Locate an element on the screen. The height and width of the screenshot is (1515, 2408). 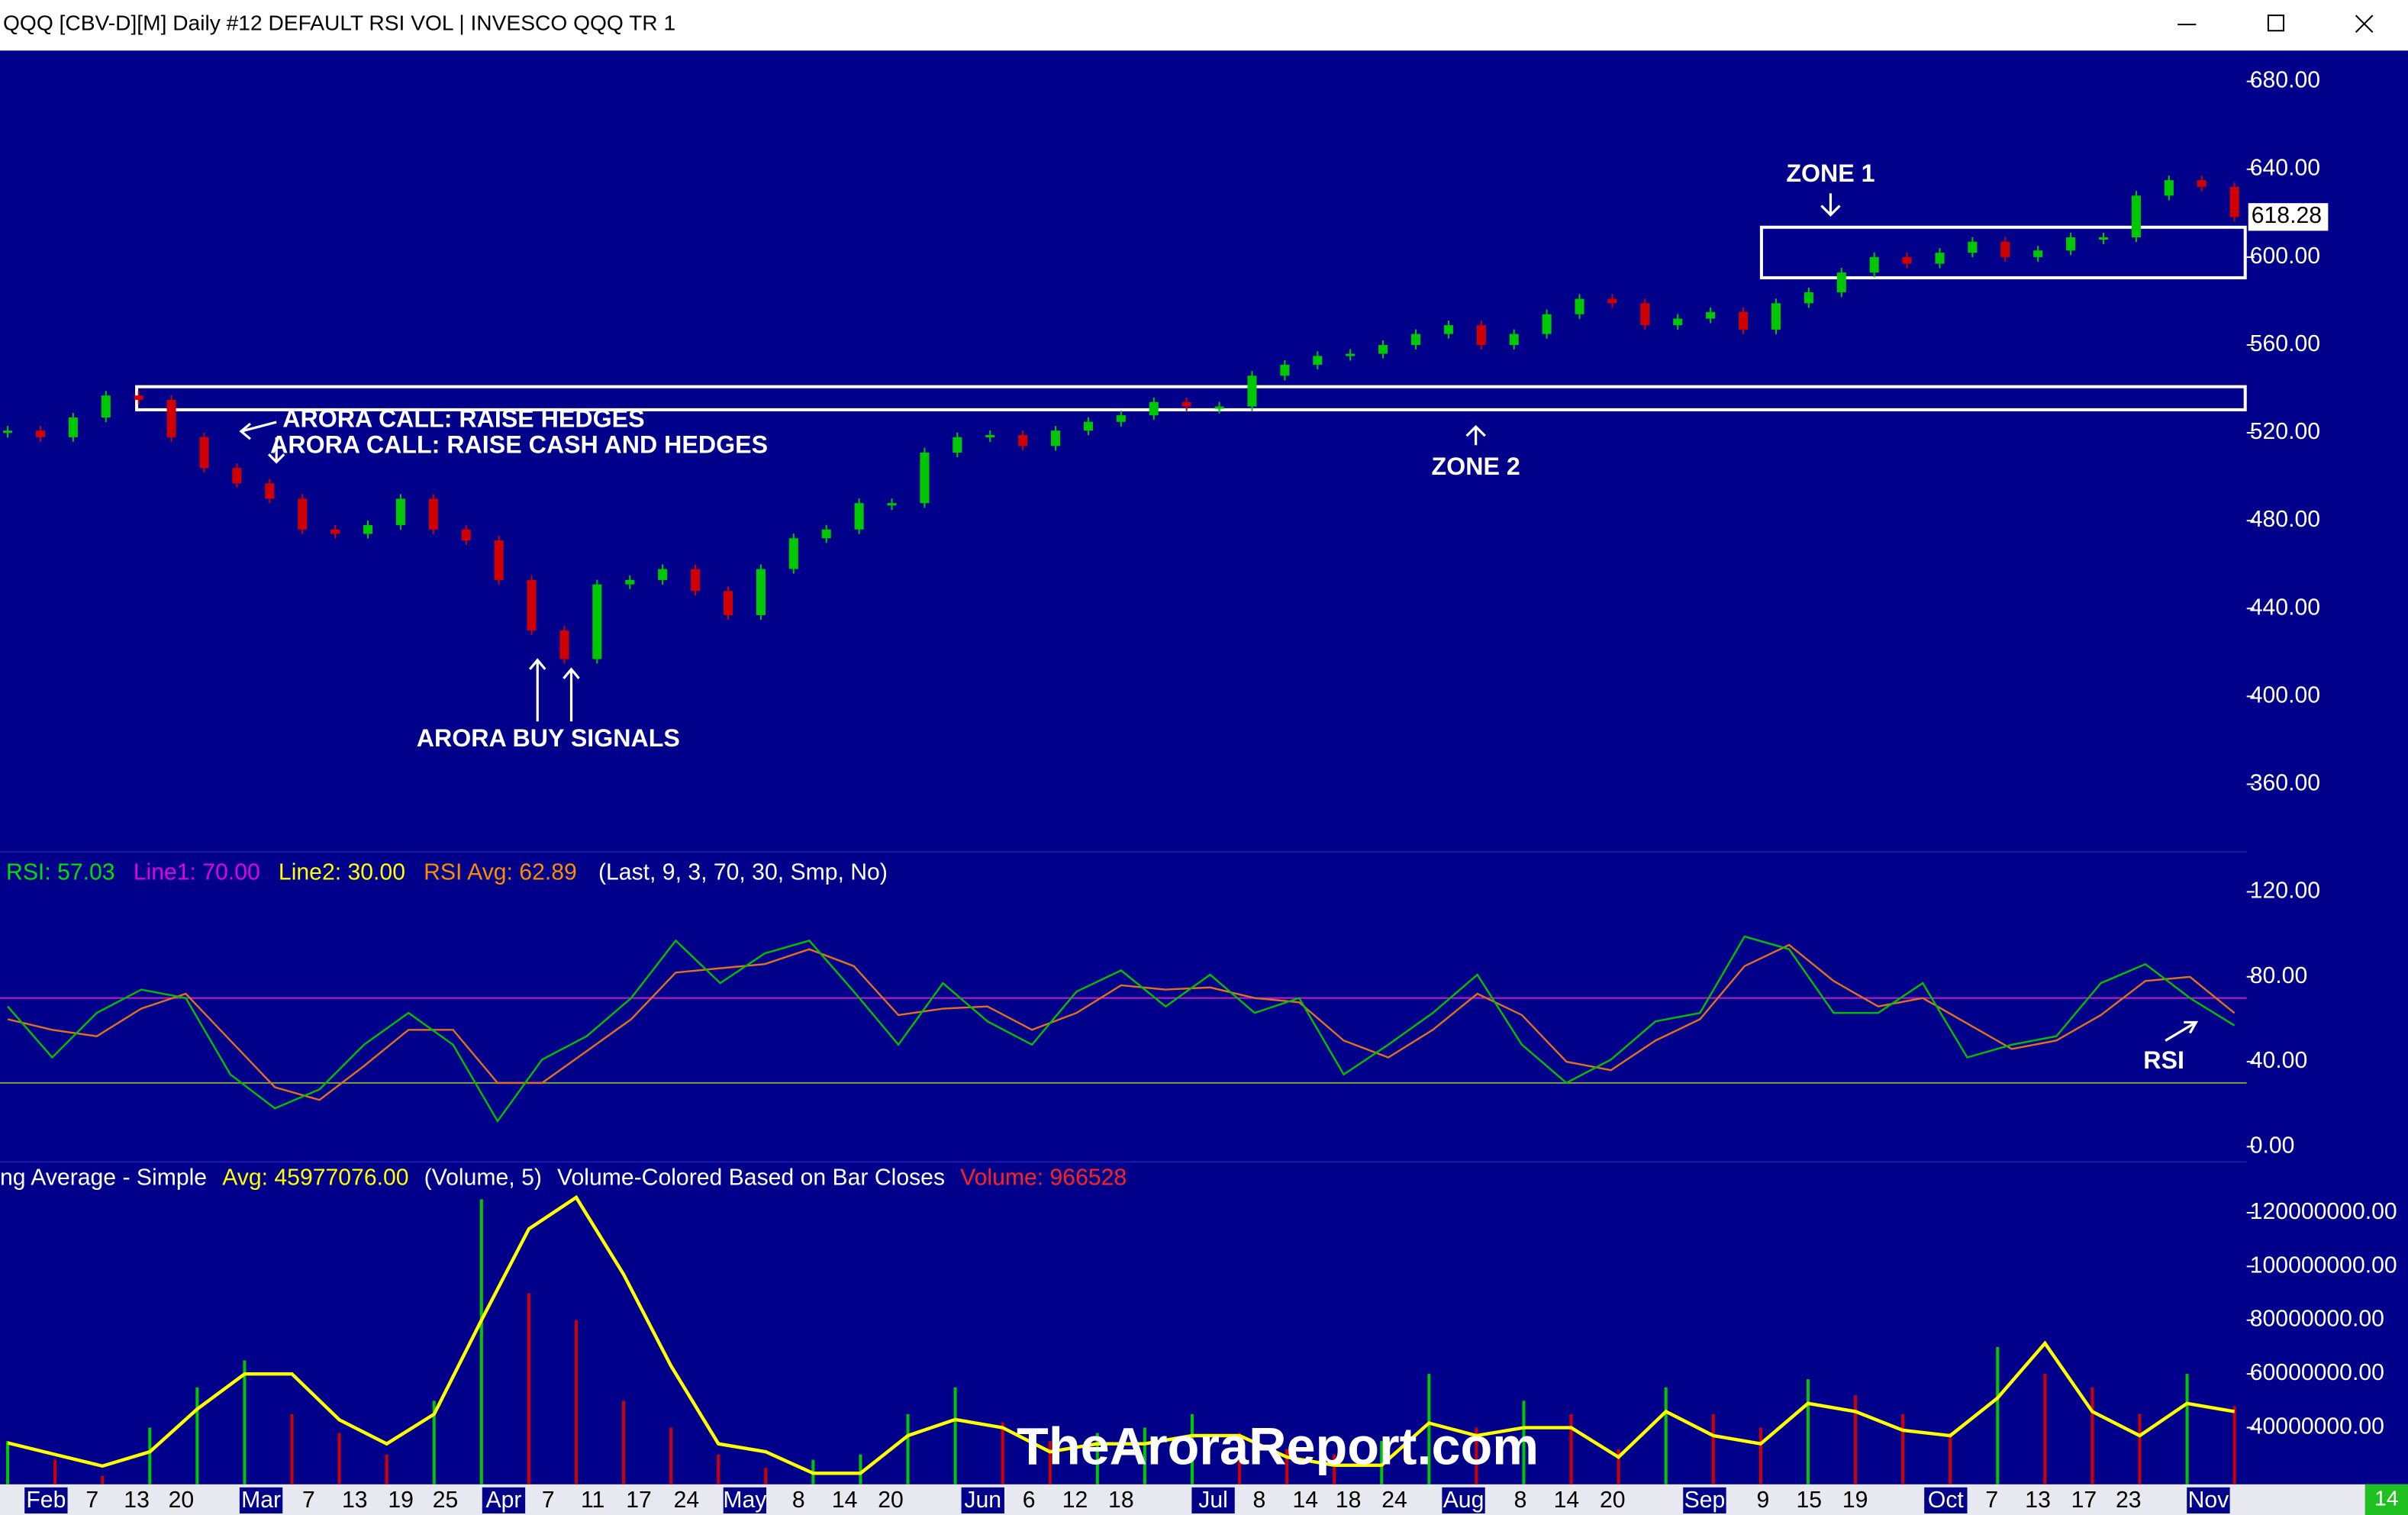
maximize-button is located at coordinates (2276, 23).